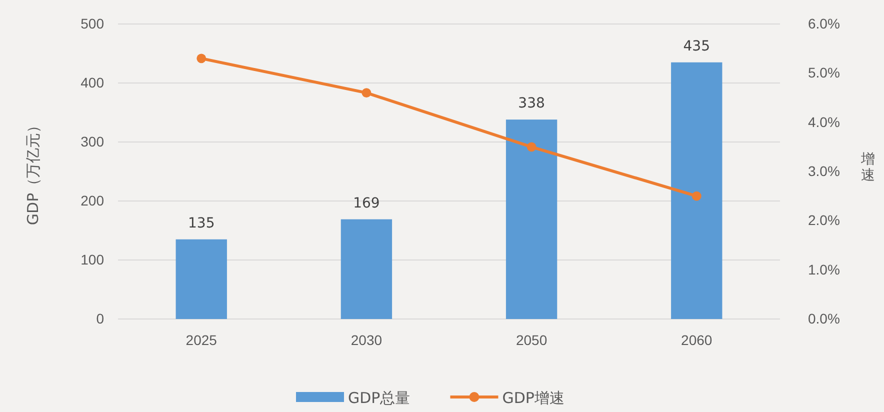 Image resolution: width=884 pixels, height=412 pixels. What do you see at coordinates (824, 318) in the screenshot?
I see `y2-tick-label: 0.0%` at bounding box center [824, 318].